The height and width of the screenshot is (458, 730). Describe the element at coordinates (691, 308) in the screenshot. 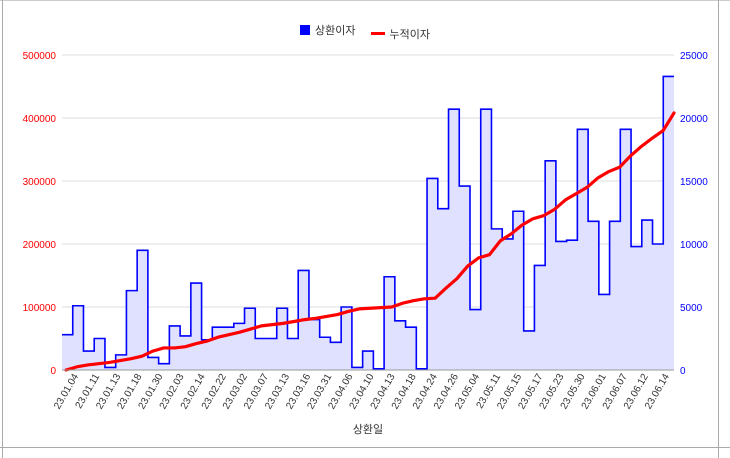

I see `y-right-tick-label: 5000` at that location.